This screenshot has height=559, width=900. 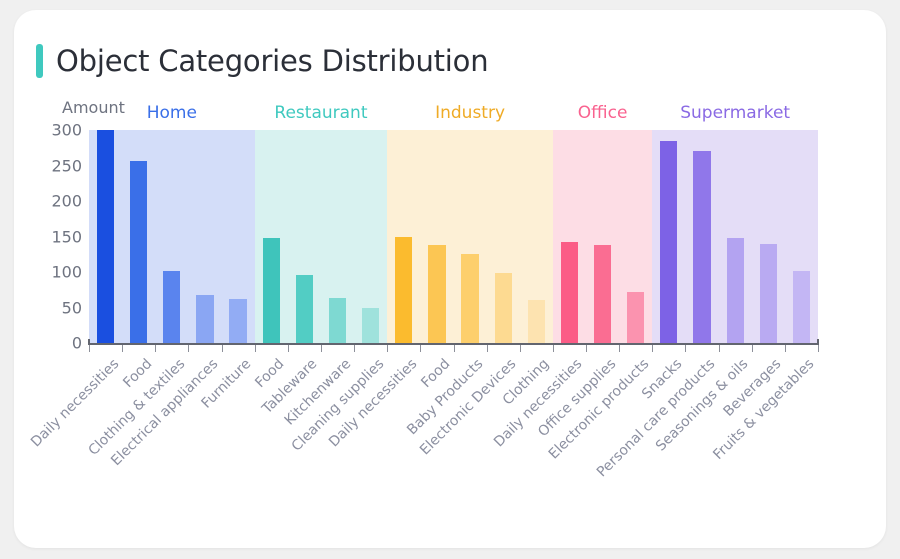 I want to click on group-label-industry: Industry, so click(x=470, y=113).